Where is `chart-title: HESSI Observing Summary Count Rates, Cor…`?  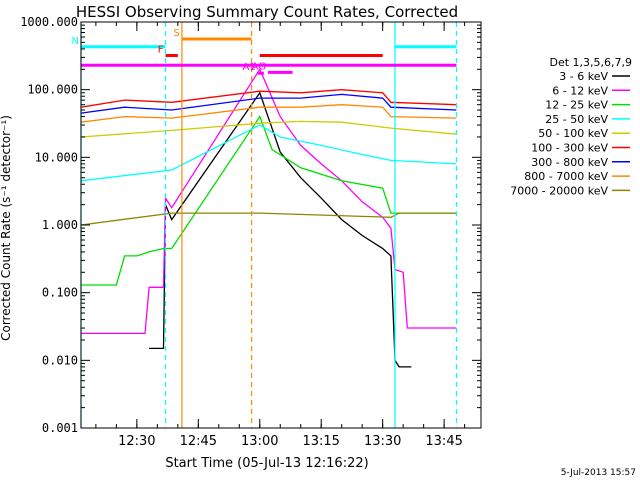 chart-title: HESSI Observing Summary Count Rates, Cor… is located at coordinates (267, 12).